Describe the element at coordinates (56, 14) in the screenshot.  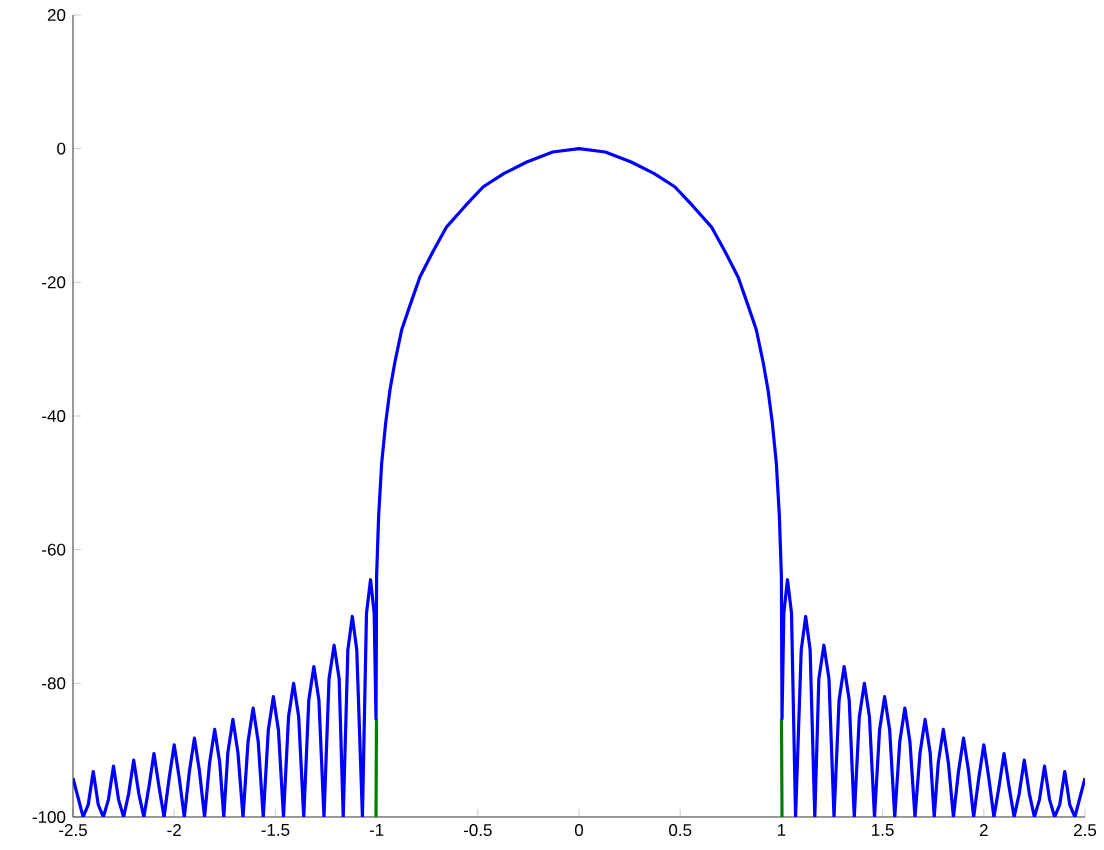
I see `y-tick-label: 20` at that location.